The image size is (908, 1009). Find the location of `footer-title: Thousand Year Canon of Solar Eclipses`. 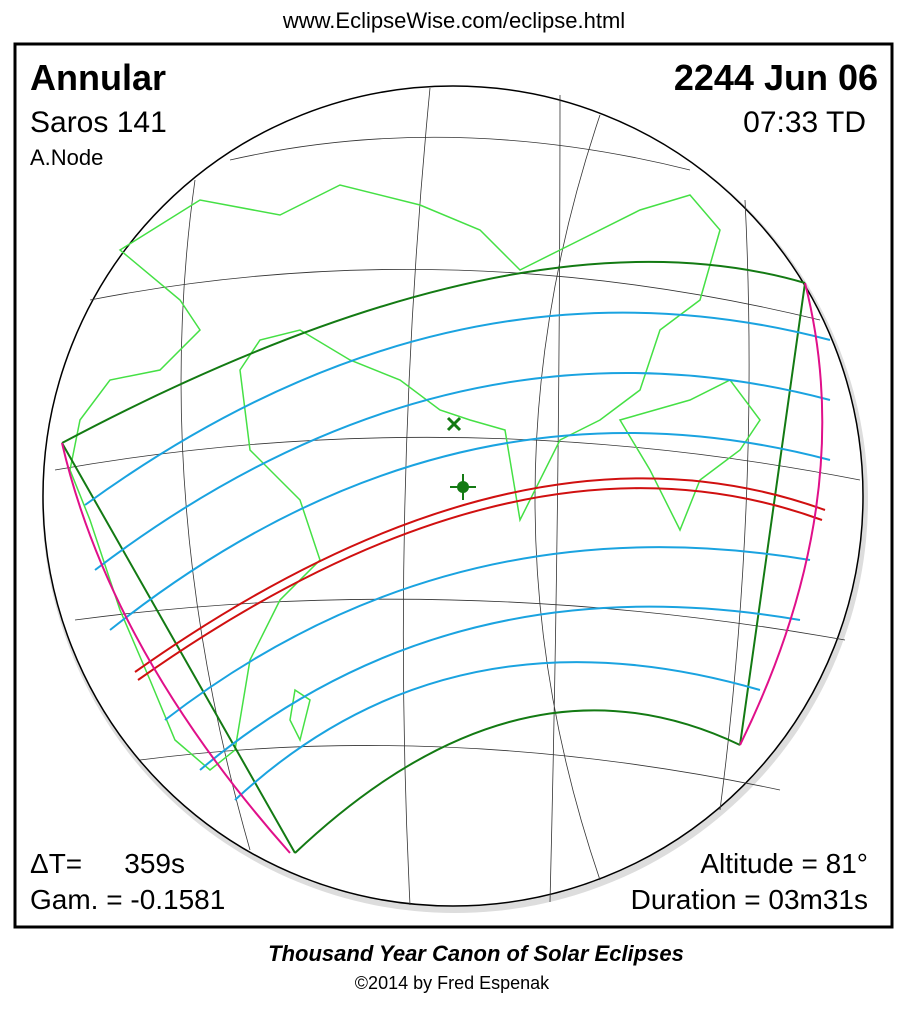

footer-title: Thousand Year Canon of Solar Eclipses is located at coordinates (476, 953).